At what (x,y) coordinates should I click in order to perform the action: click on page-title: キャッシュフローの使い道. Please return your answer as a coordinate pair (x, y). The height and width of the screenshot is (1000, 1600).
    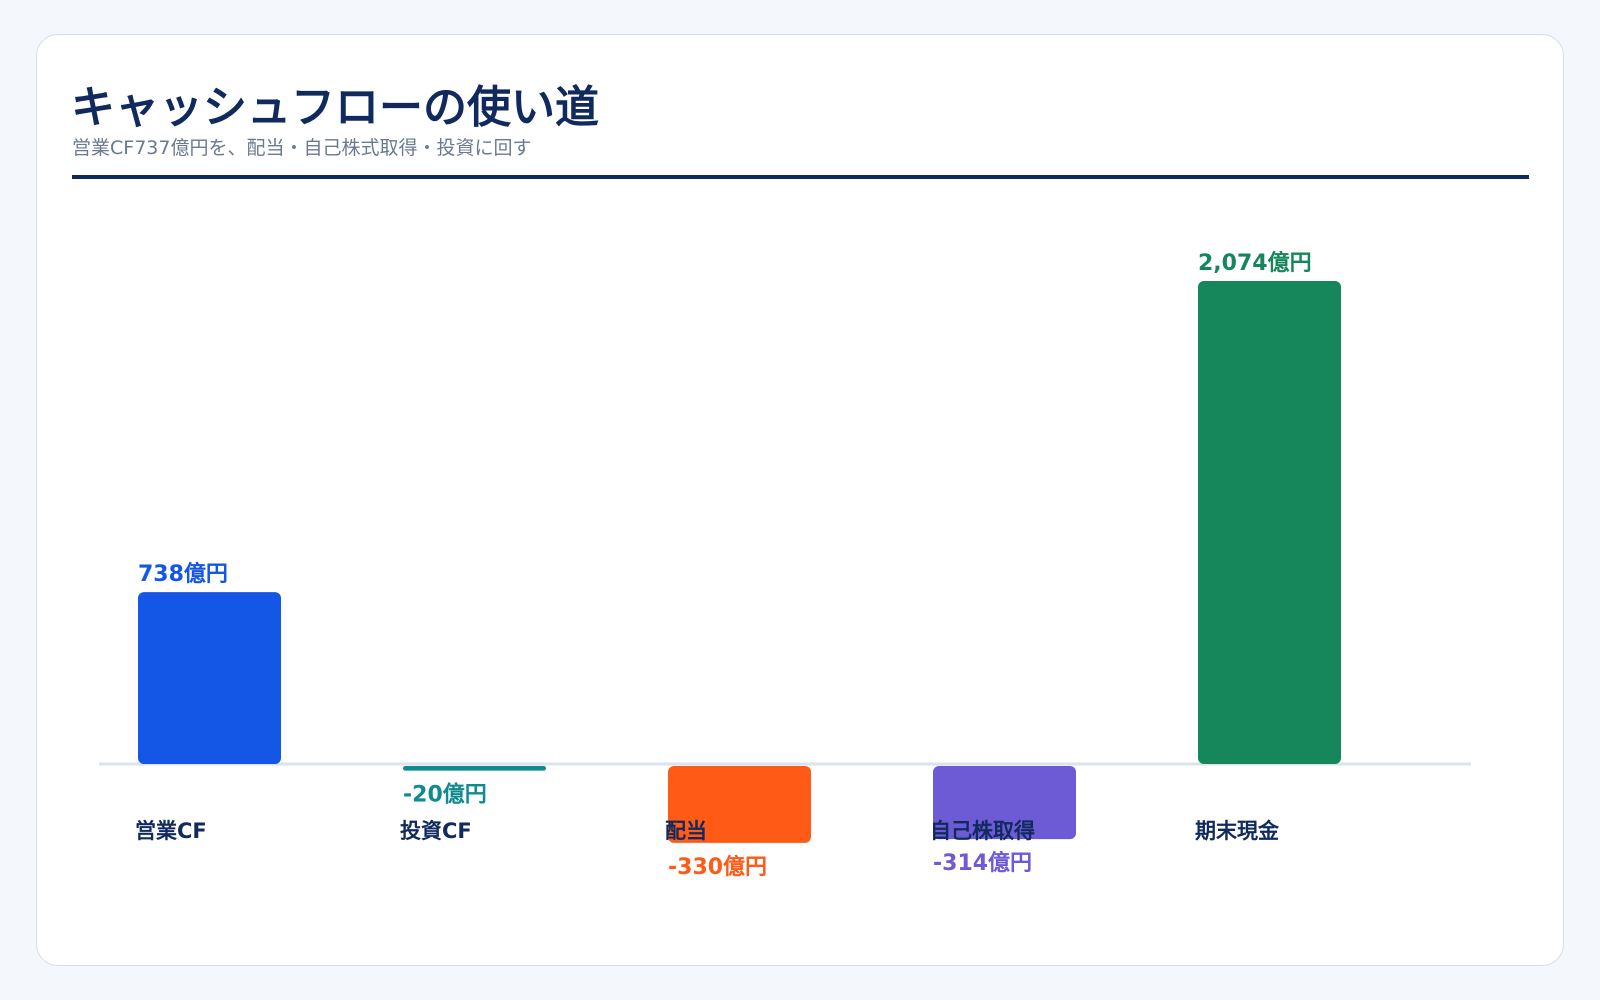
    Looking at the image, I should click on (335, 107).